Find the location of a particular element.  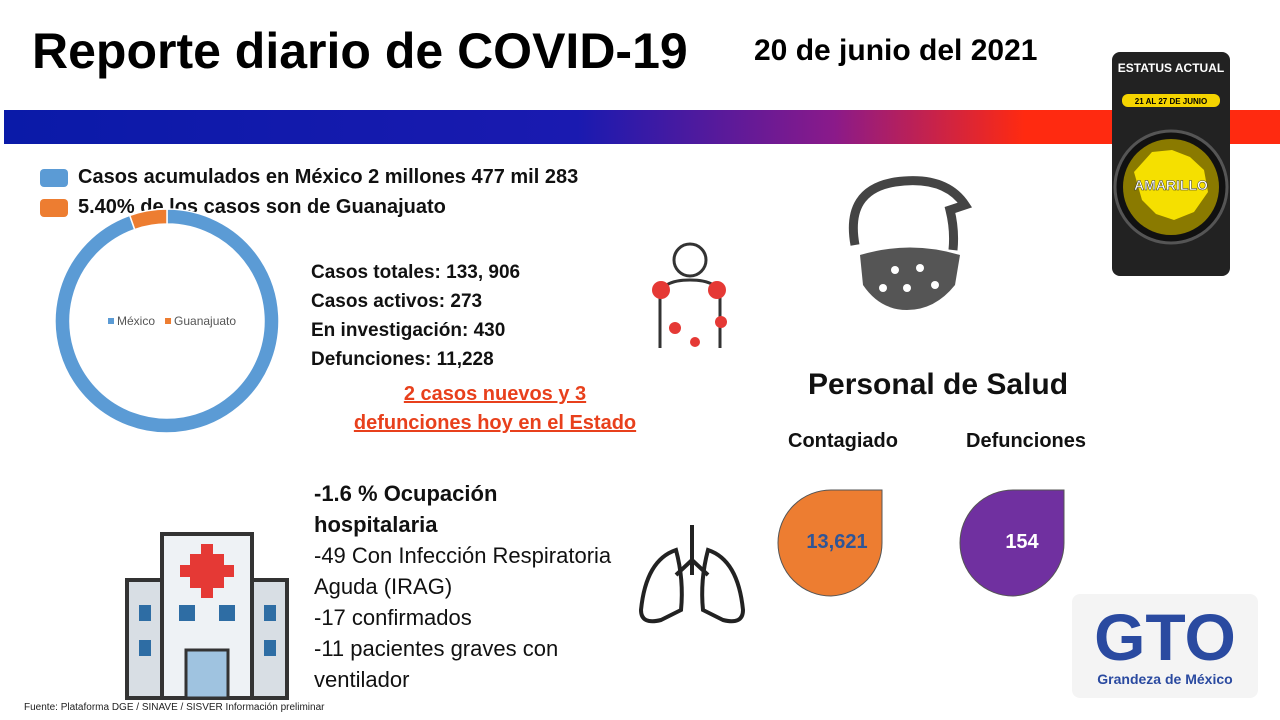

staff-shapes: 13,621 154 is located at coordinates (921, 543).